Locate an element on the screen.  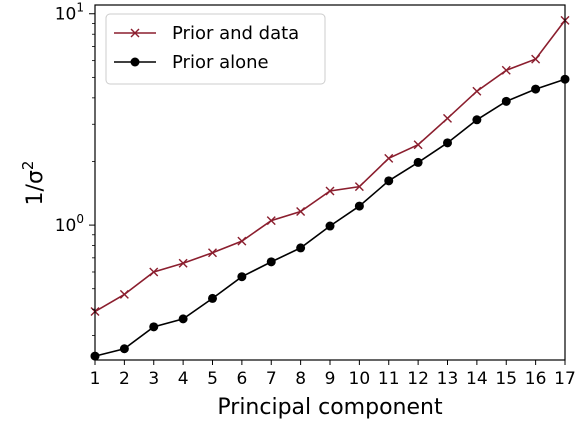
x-tick-label: 7 is located at coordinates (271, 379).